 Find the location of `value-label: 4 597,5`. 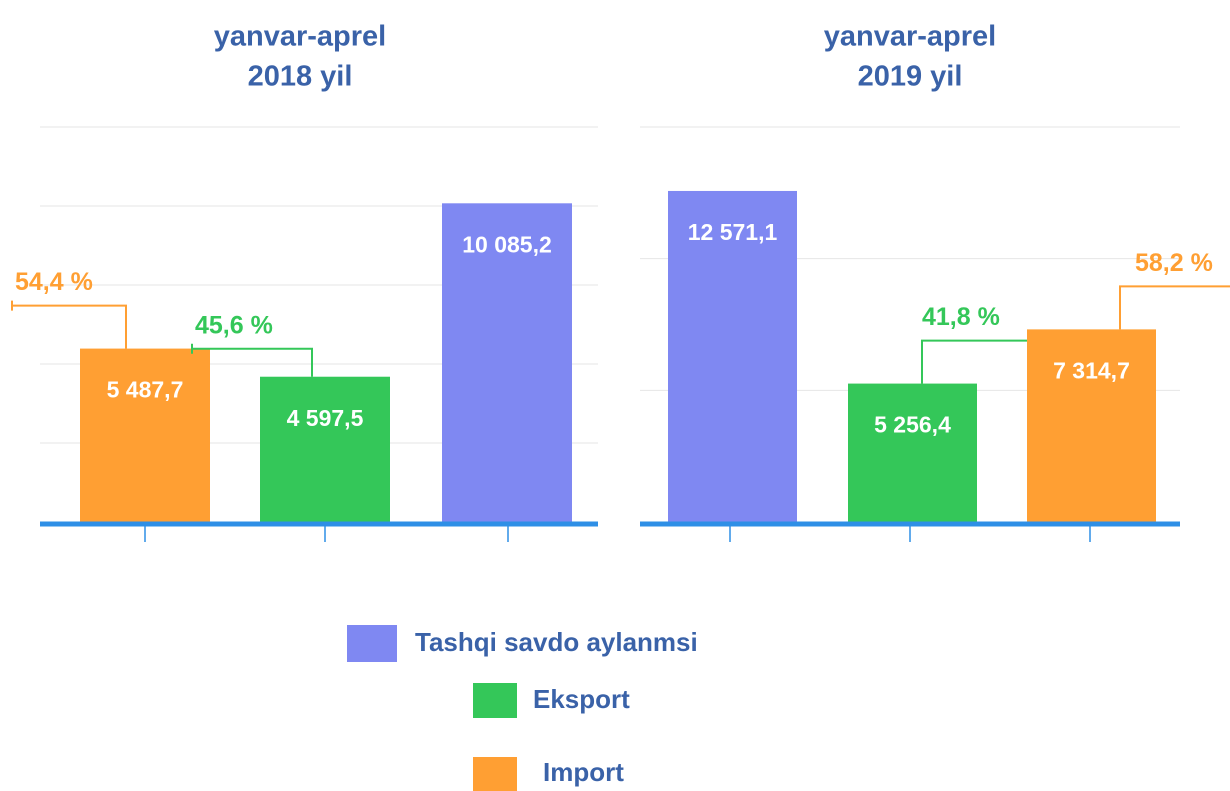

value-label: 4 597,5 is located at coordinates (325, 418).